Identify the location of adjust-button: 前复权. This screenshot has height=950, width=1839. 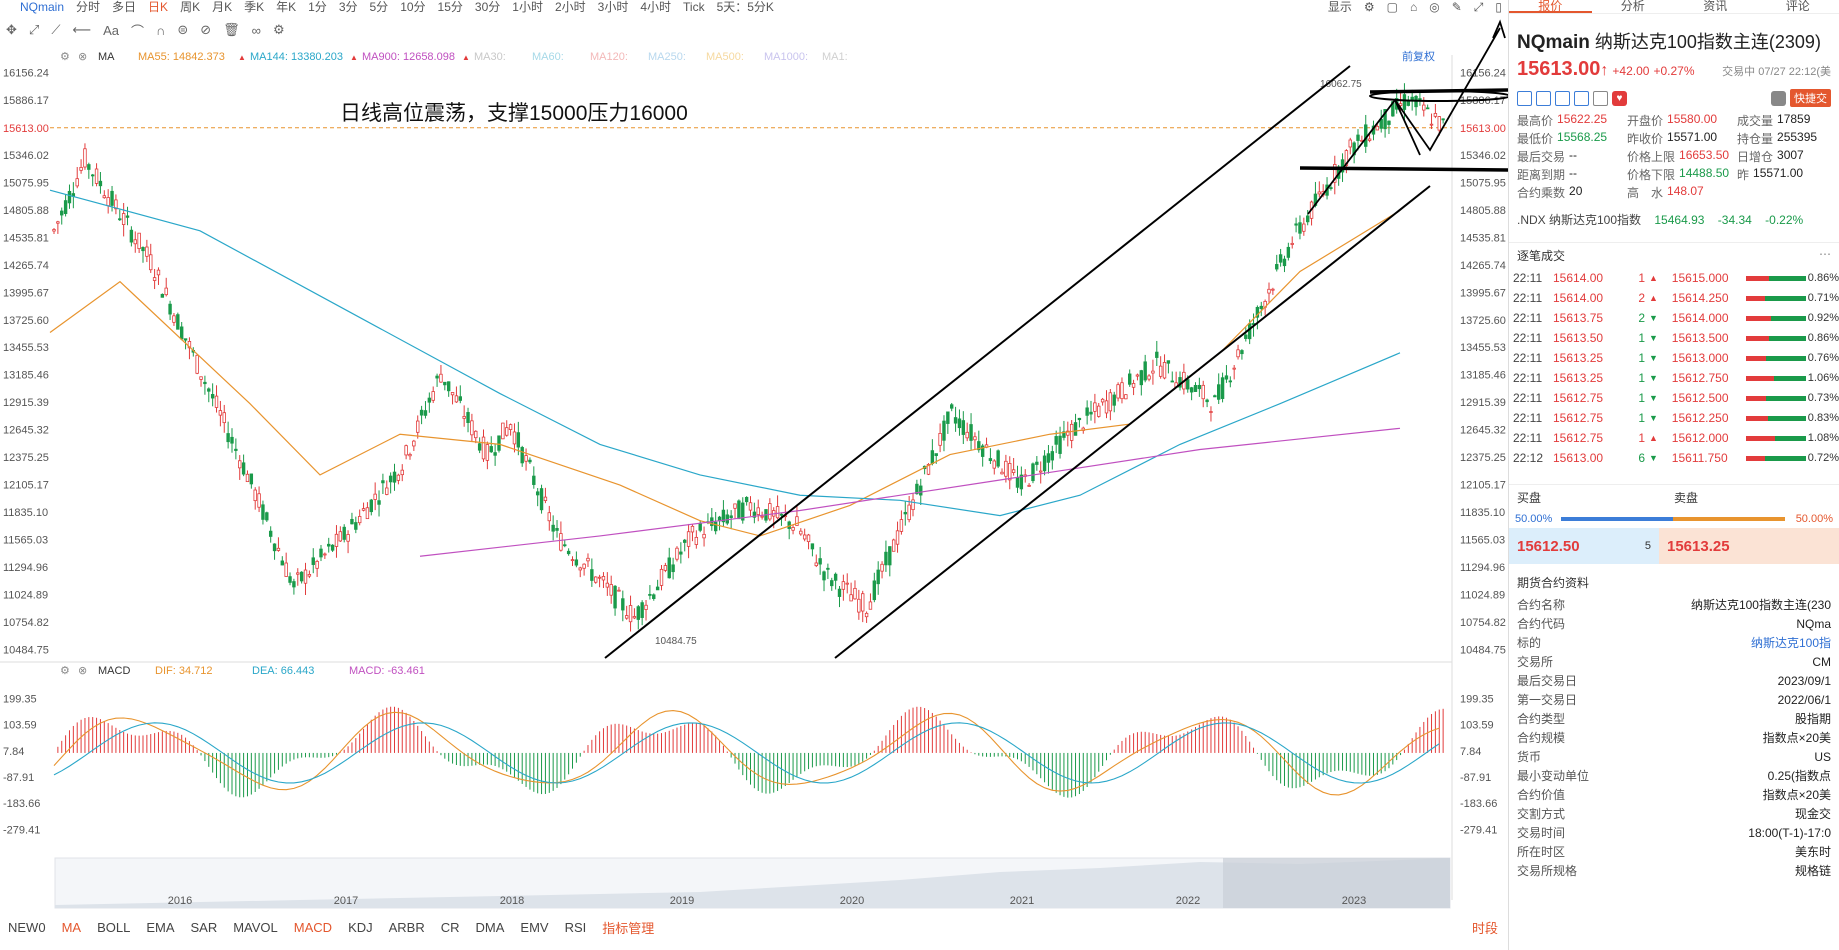
(1418, 56).